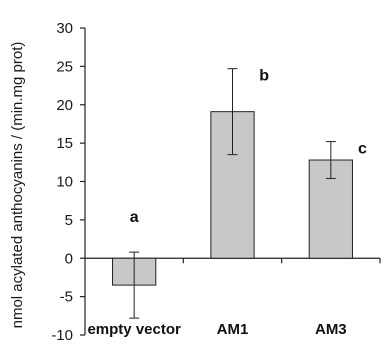  I want to click on y-tick-label: -10, so click(62, 335).